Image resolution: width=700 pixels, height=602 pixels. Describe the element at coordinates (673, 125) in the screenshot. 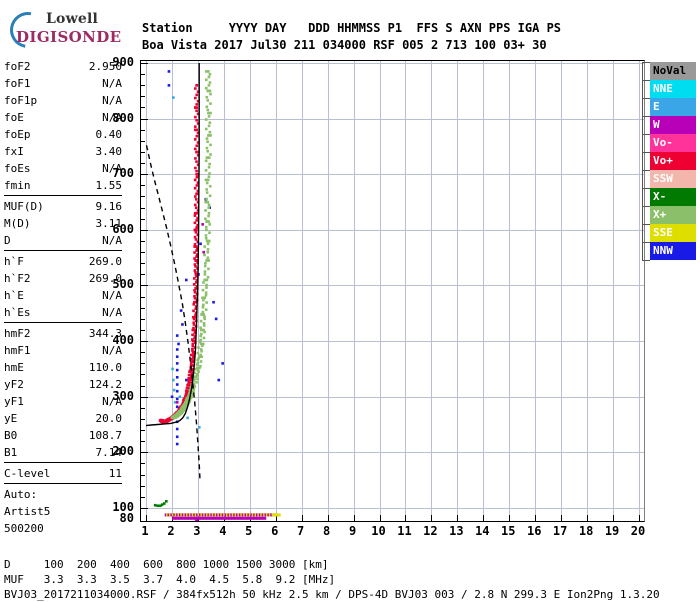

I see `legend-item-w: W` at that location.